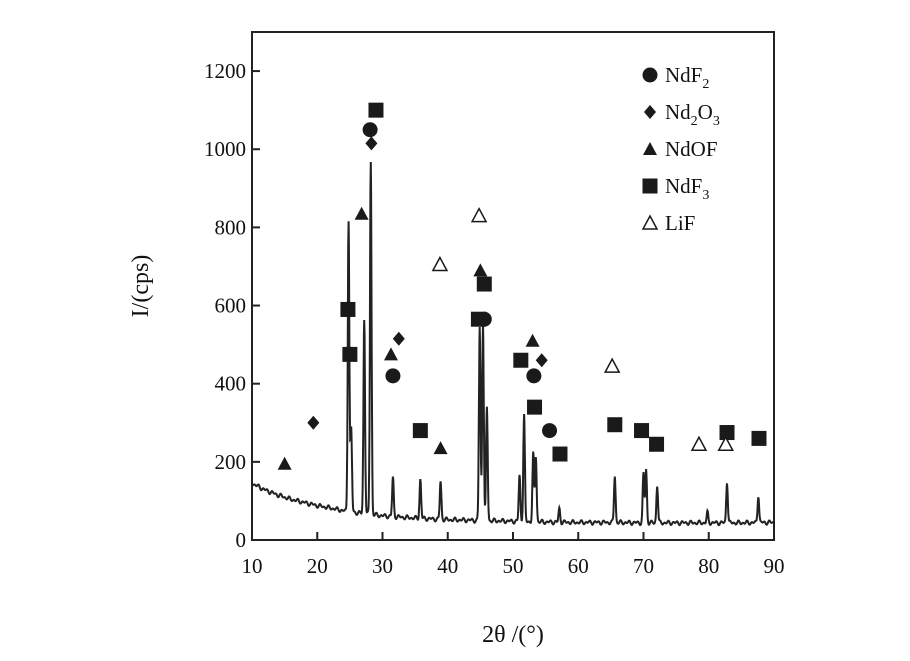 The width and height of the screenshot is (910, 661). I want to click on x-tick-label: 40, so click(447, 566).